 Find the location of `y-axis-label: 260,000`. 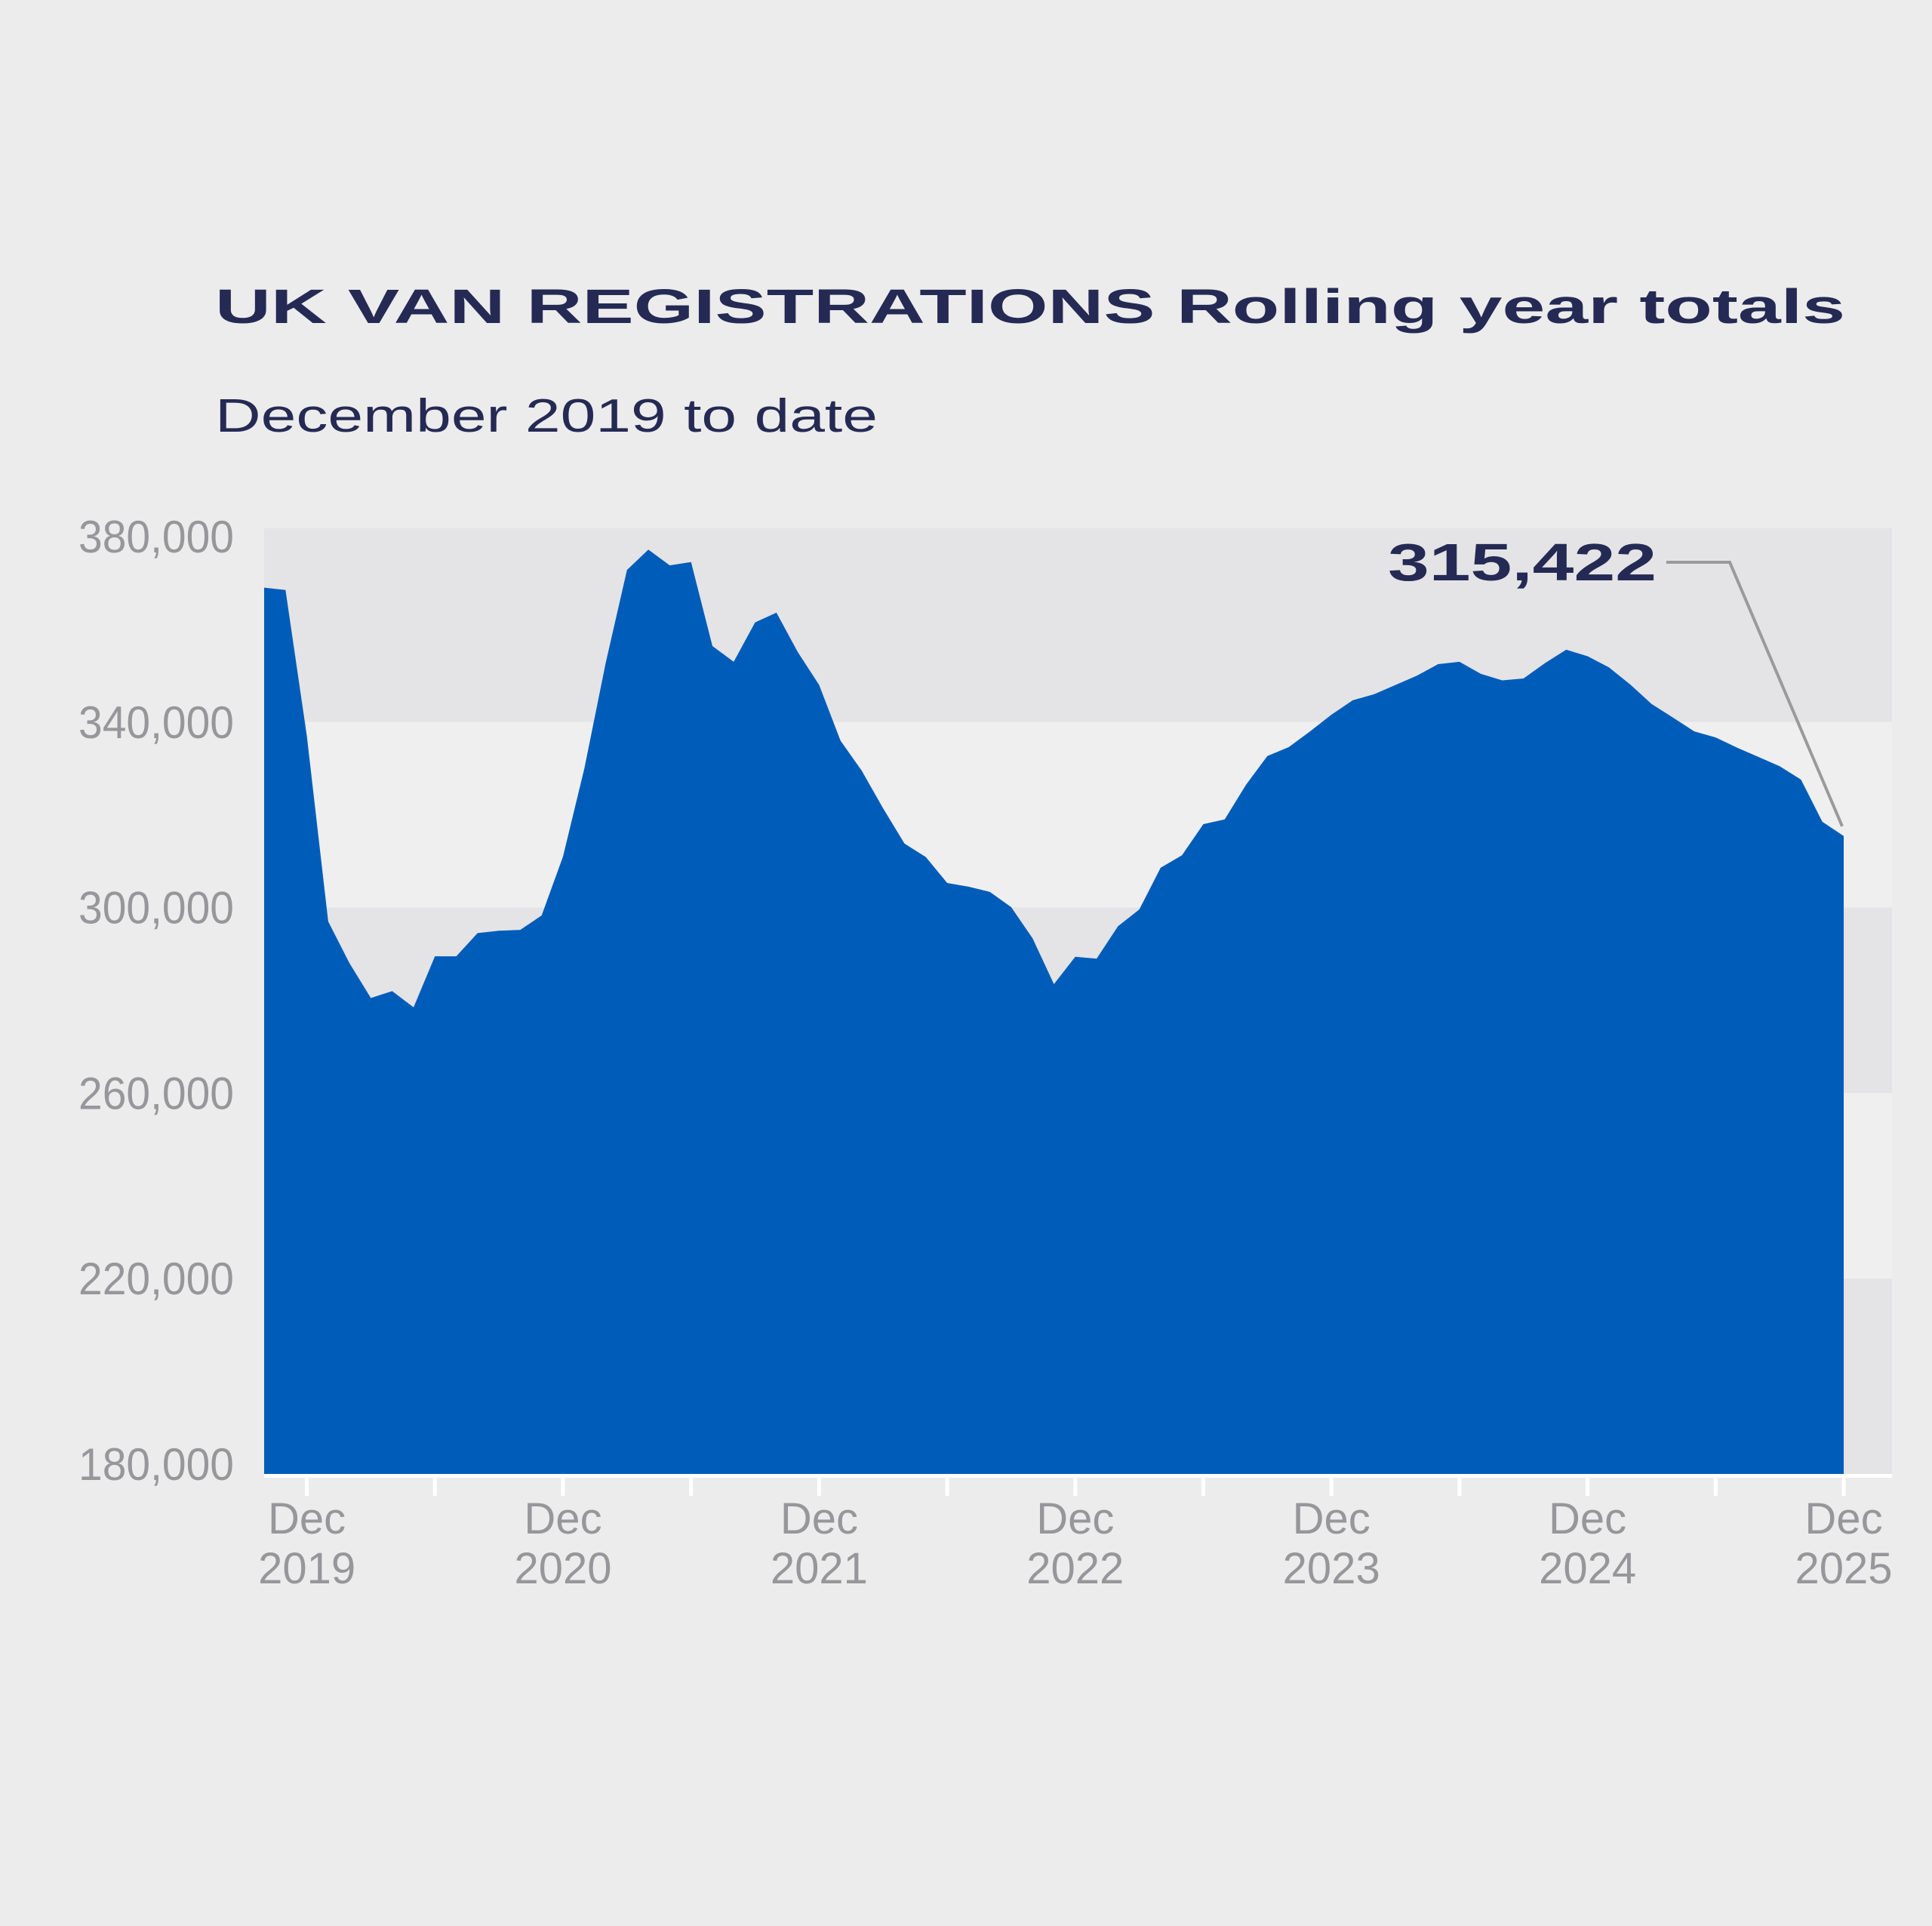

y-axis-label: 260,000 is located at coordinates (156, 1093).